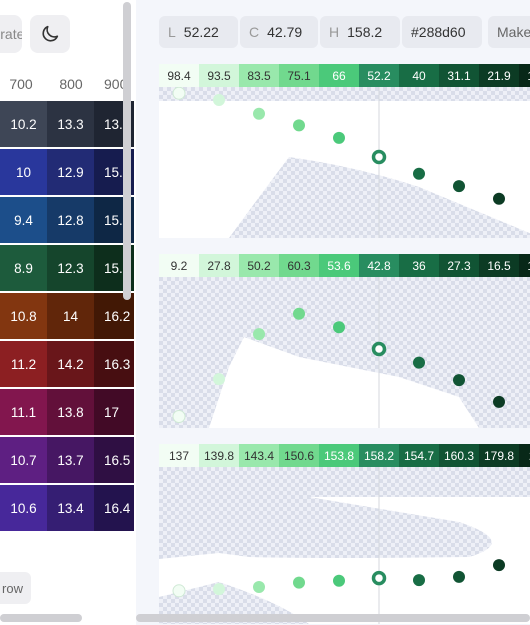  Describe the element at coordinates (70, 220) in the screenshot. I see `palette-cell: 12.8` at that location.